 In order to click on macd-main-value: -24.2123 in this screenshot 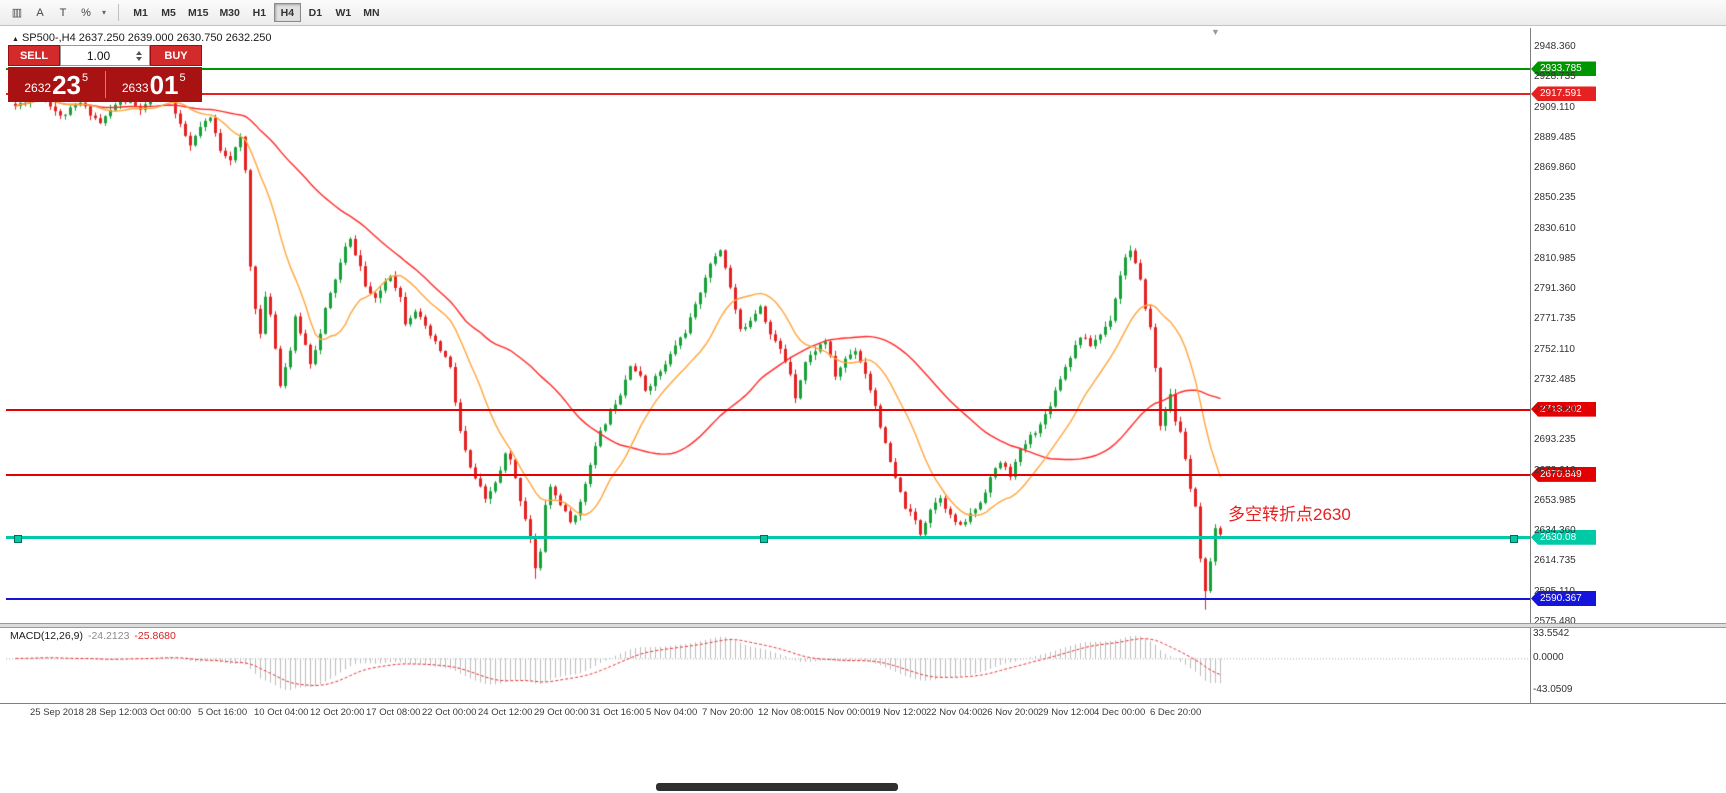, I will do `click(108, 636)`.